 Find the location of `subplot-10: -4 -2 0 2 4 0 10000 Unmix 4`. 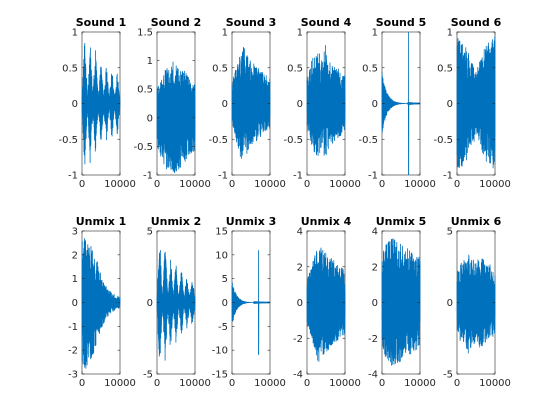

subplot-10: -4 -2 0 2 4 0 10000 Unmix 4 is located at coordinates (327, 302).